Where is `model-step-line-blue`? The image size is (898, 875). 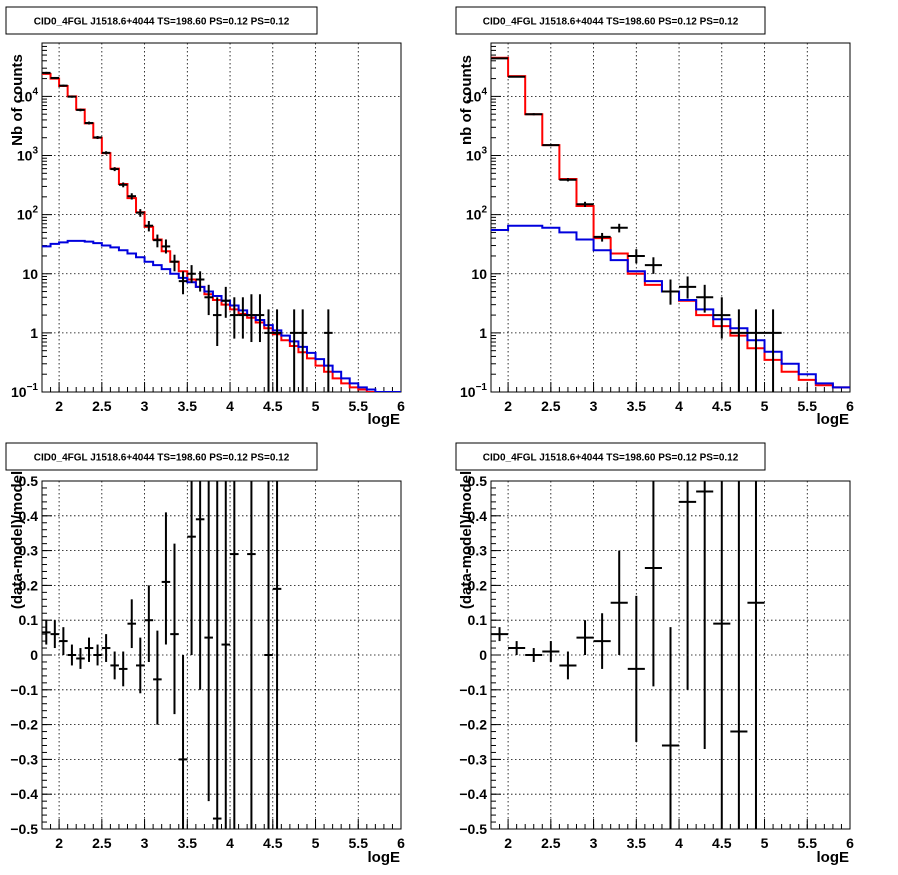 model-step-line-blue is located at coordinates (670, 306).